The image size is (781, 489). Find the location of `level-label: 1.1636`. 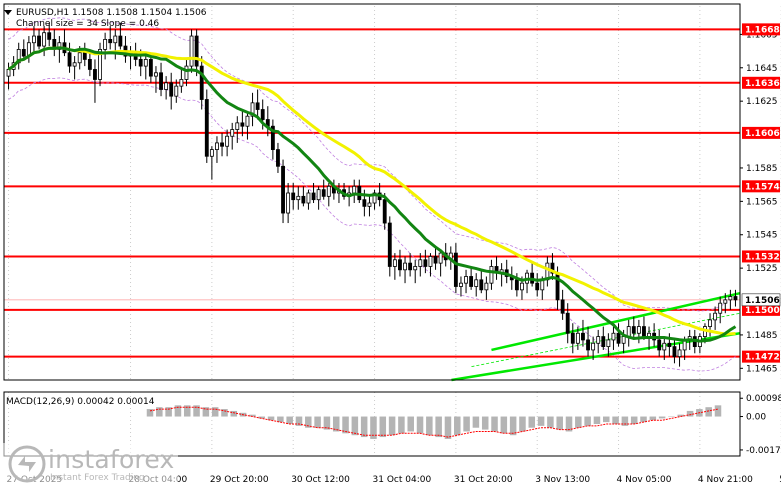

level-label: 1.1636 is located at coordinates (762, 84).